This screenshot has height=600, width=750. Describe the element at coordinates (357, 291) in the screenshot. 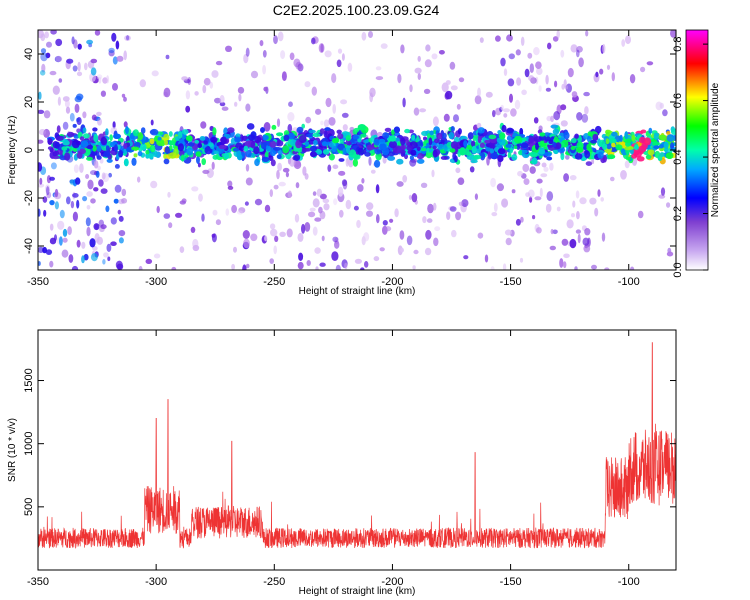

I see `spectrogram-xlabel: Height of straight line (km)` at that location.